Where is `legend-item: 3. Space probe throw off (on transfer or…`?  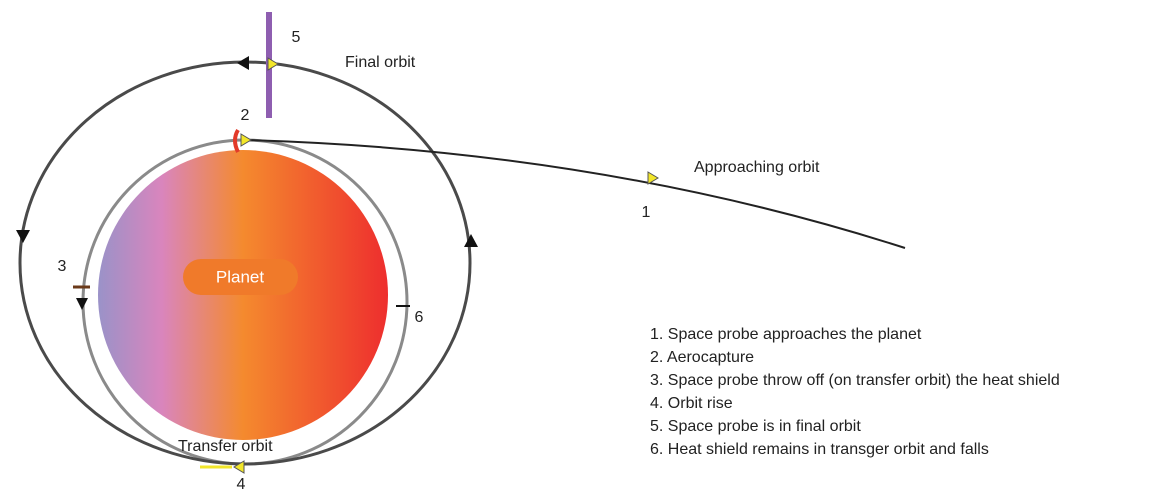 legend-item: 3. Space probe throw off (on transfer or… is located at coordinates (855, 380).